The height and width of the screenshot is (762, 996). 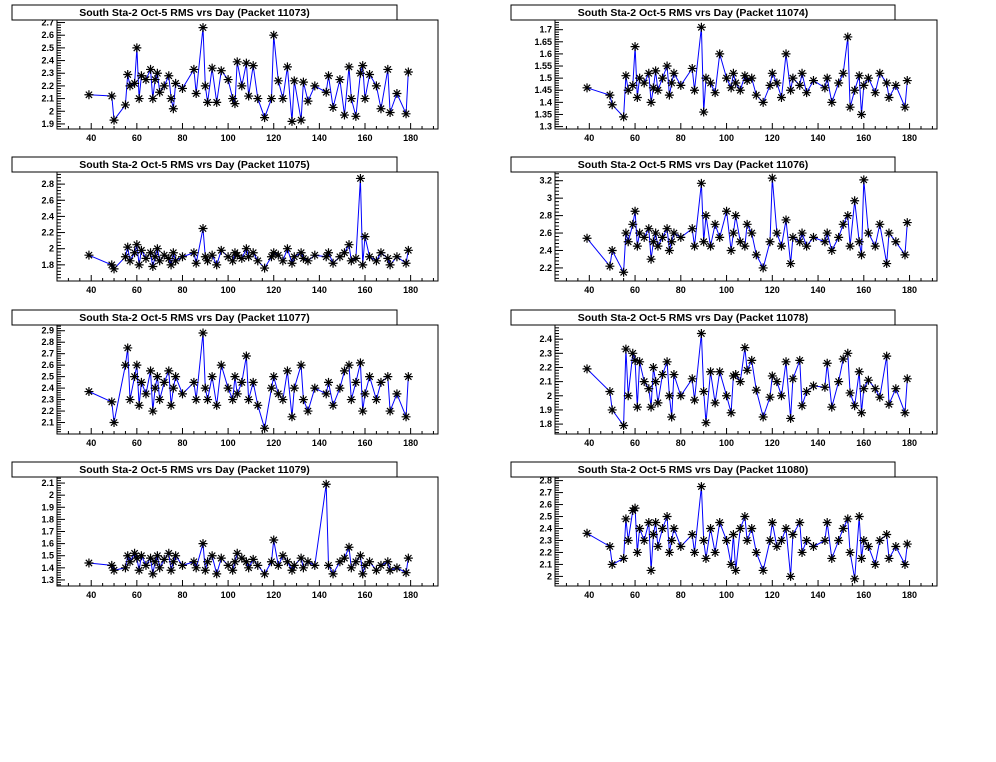 What do you see at coordinates (47, 331) in the screenshot?
I see `y-tick-label: 2.9` at bounding box center [47, 331].